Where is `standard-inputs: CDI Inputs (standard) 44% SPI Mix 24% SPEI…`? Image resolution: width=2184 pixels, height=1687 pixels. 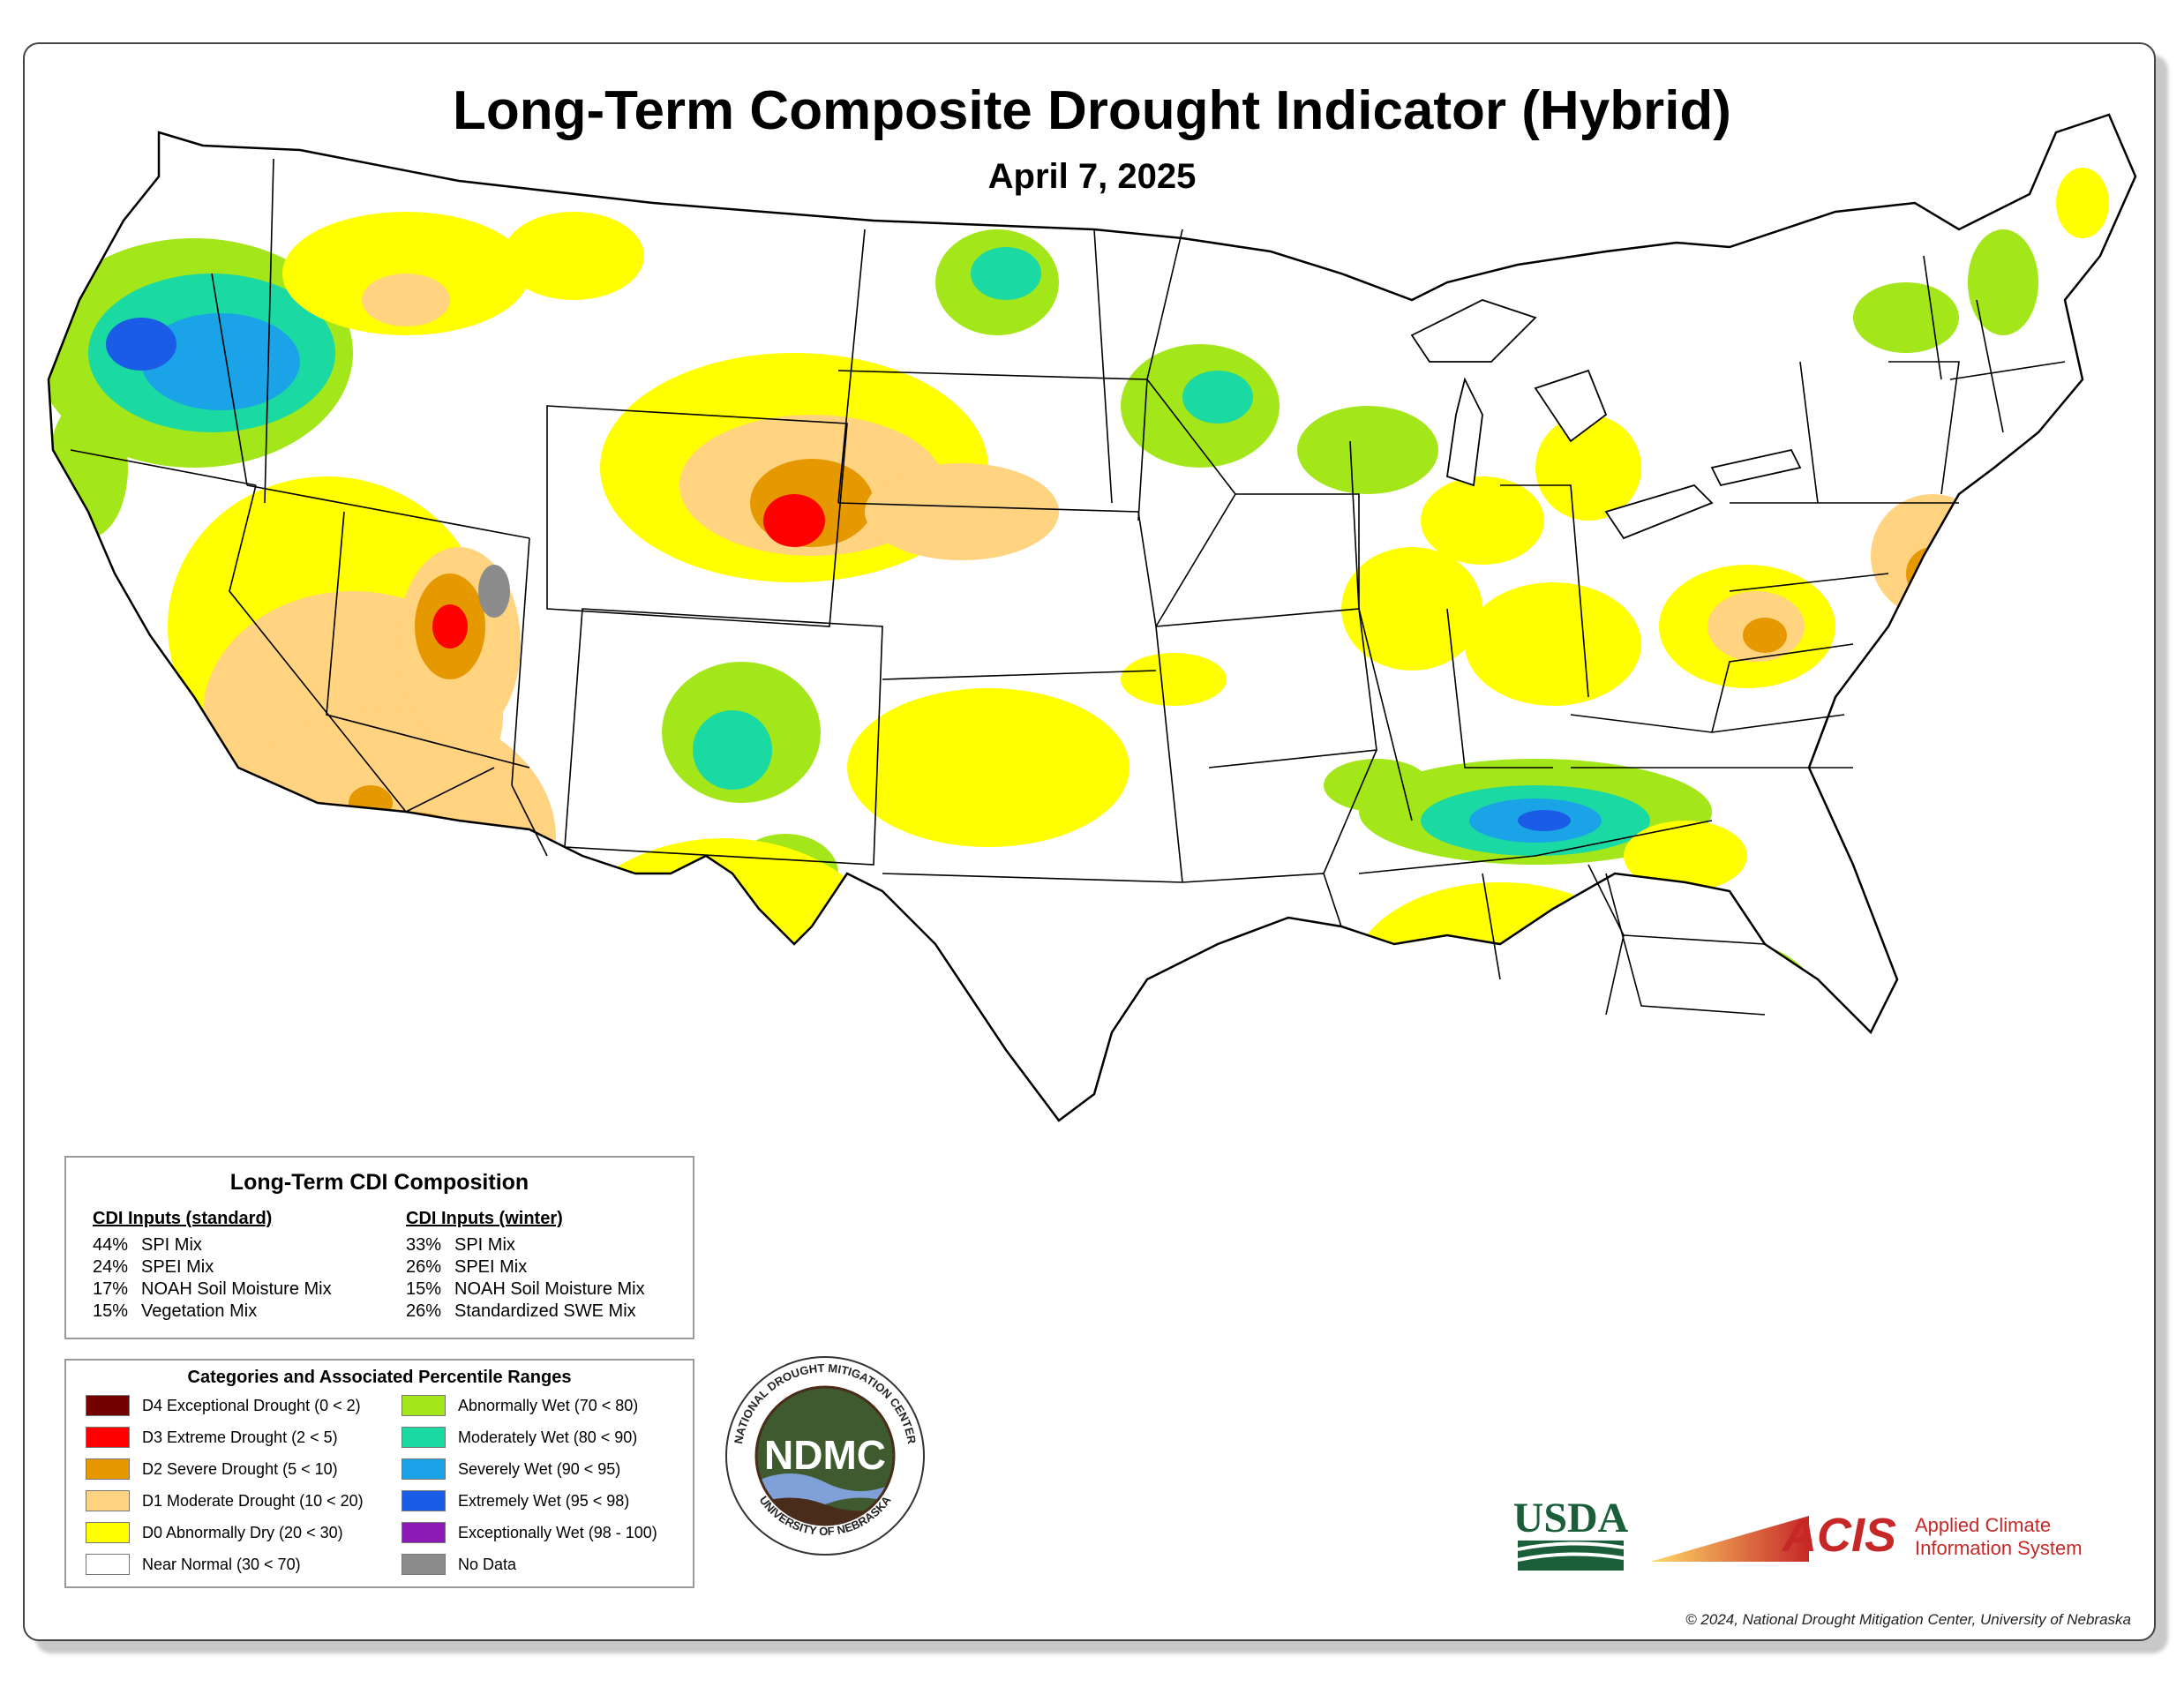 standard-inputs: CDI Inputs (standard) 44% SPI Mix 24% SPEI… is located at coordinates (243, 1266).